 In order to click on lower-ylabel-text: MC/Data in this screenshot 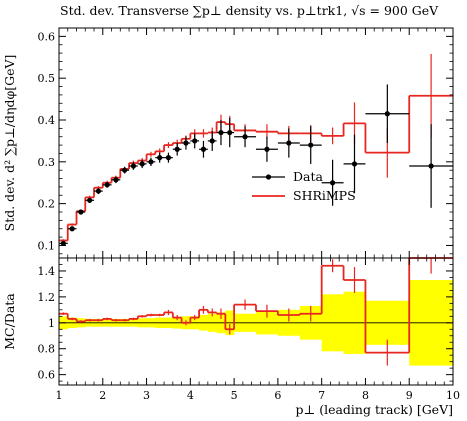, I will do `click(9, 321)`.